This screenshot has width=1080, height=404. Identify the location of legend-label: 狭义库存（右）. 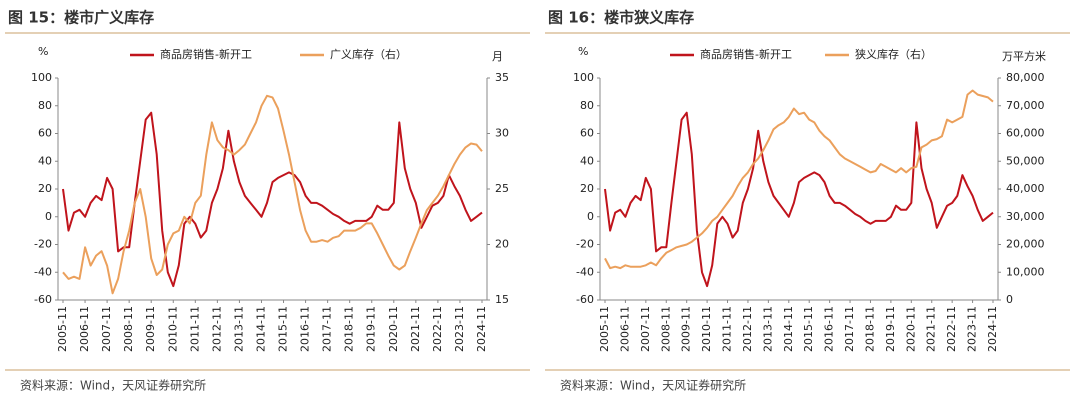
(893, 54).